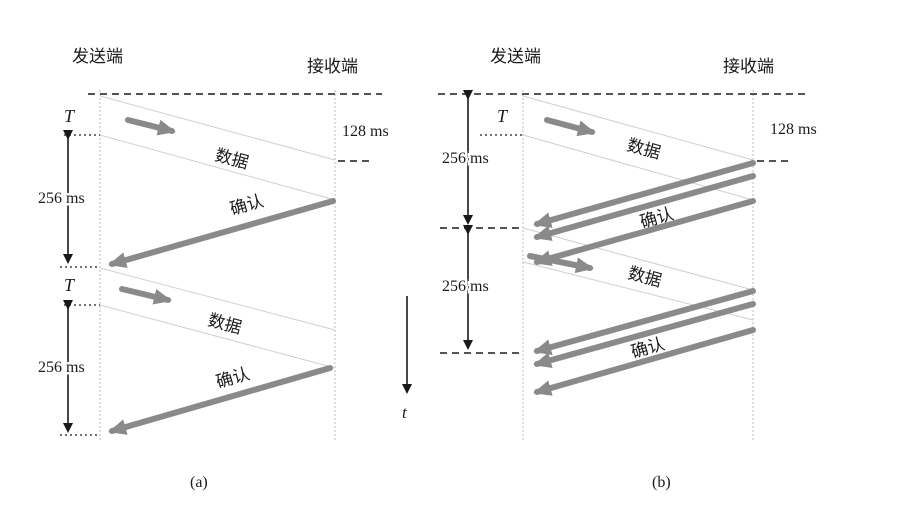 This screenshot has width=903, height=515. What do you see at coordinates (503, 116) in the screenshot?
I see `panel-b-T1-label: T` at bounding box center [503, 116].